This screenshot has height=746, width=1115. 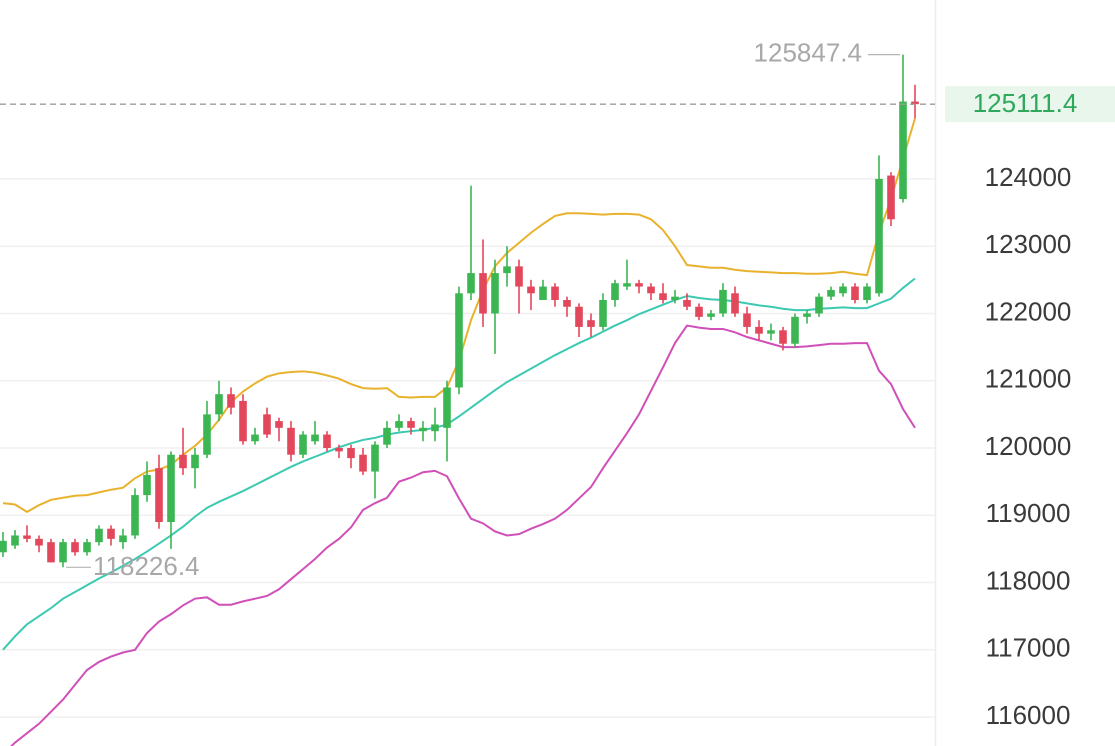 What do you see at coordinates (1028, 715) in the screenshot?
I see `y-tick-label: 116000` at bounding box center [1028, 715].